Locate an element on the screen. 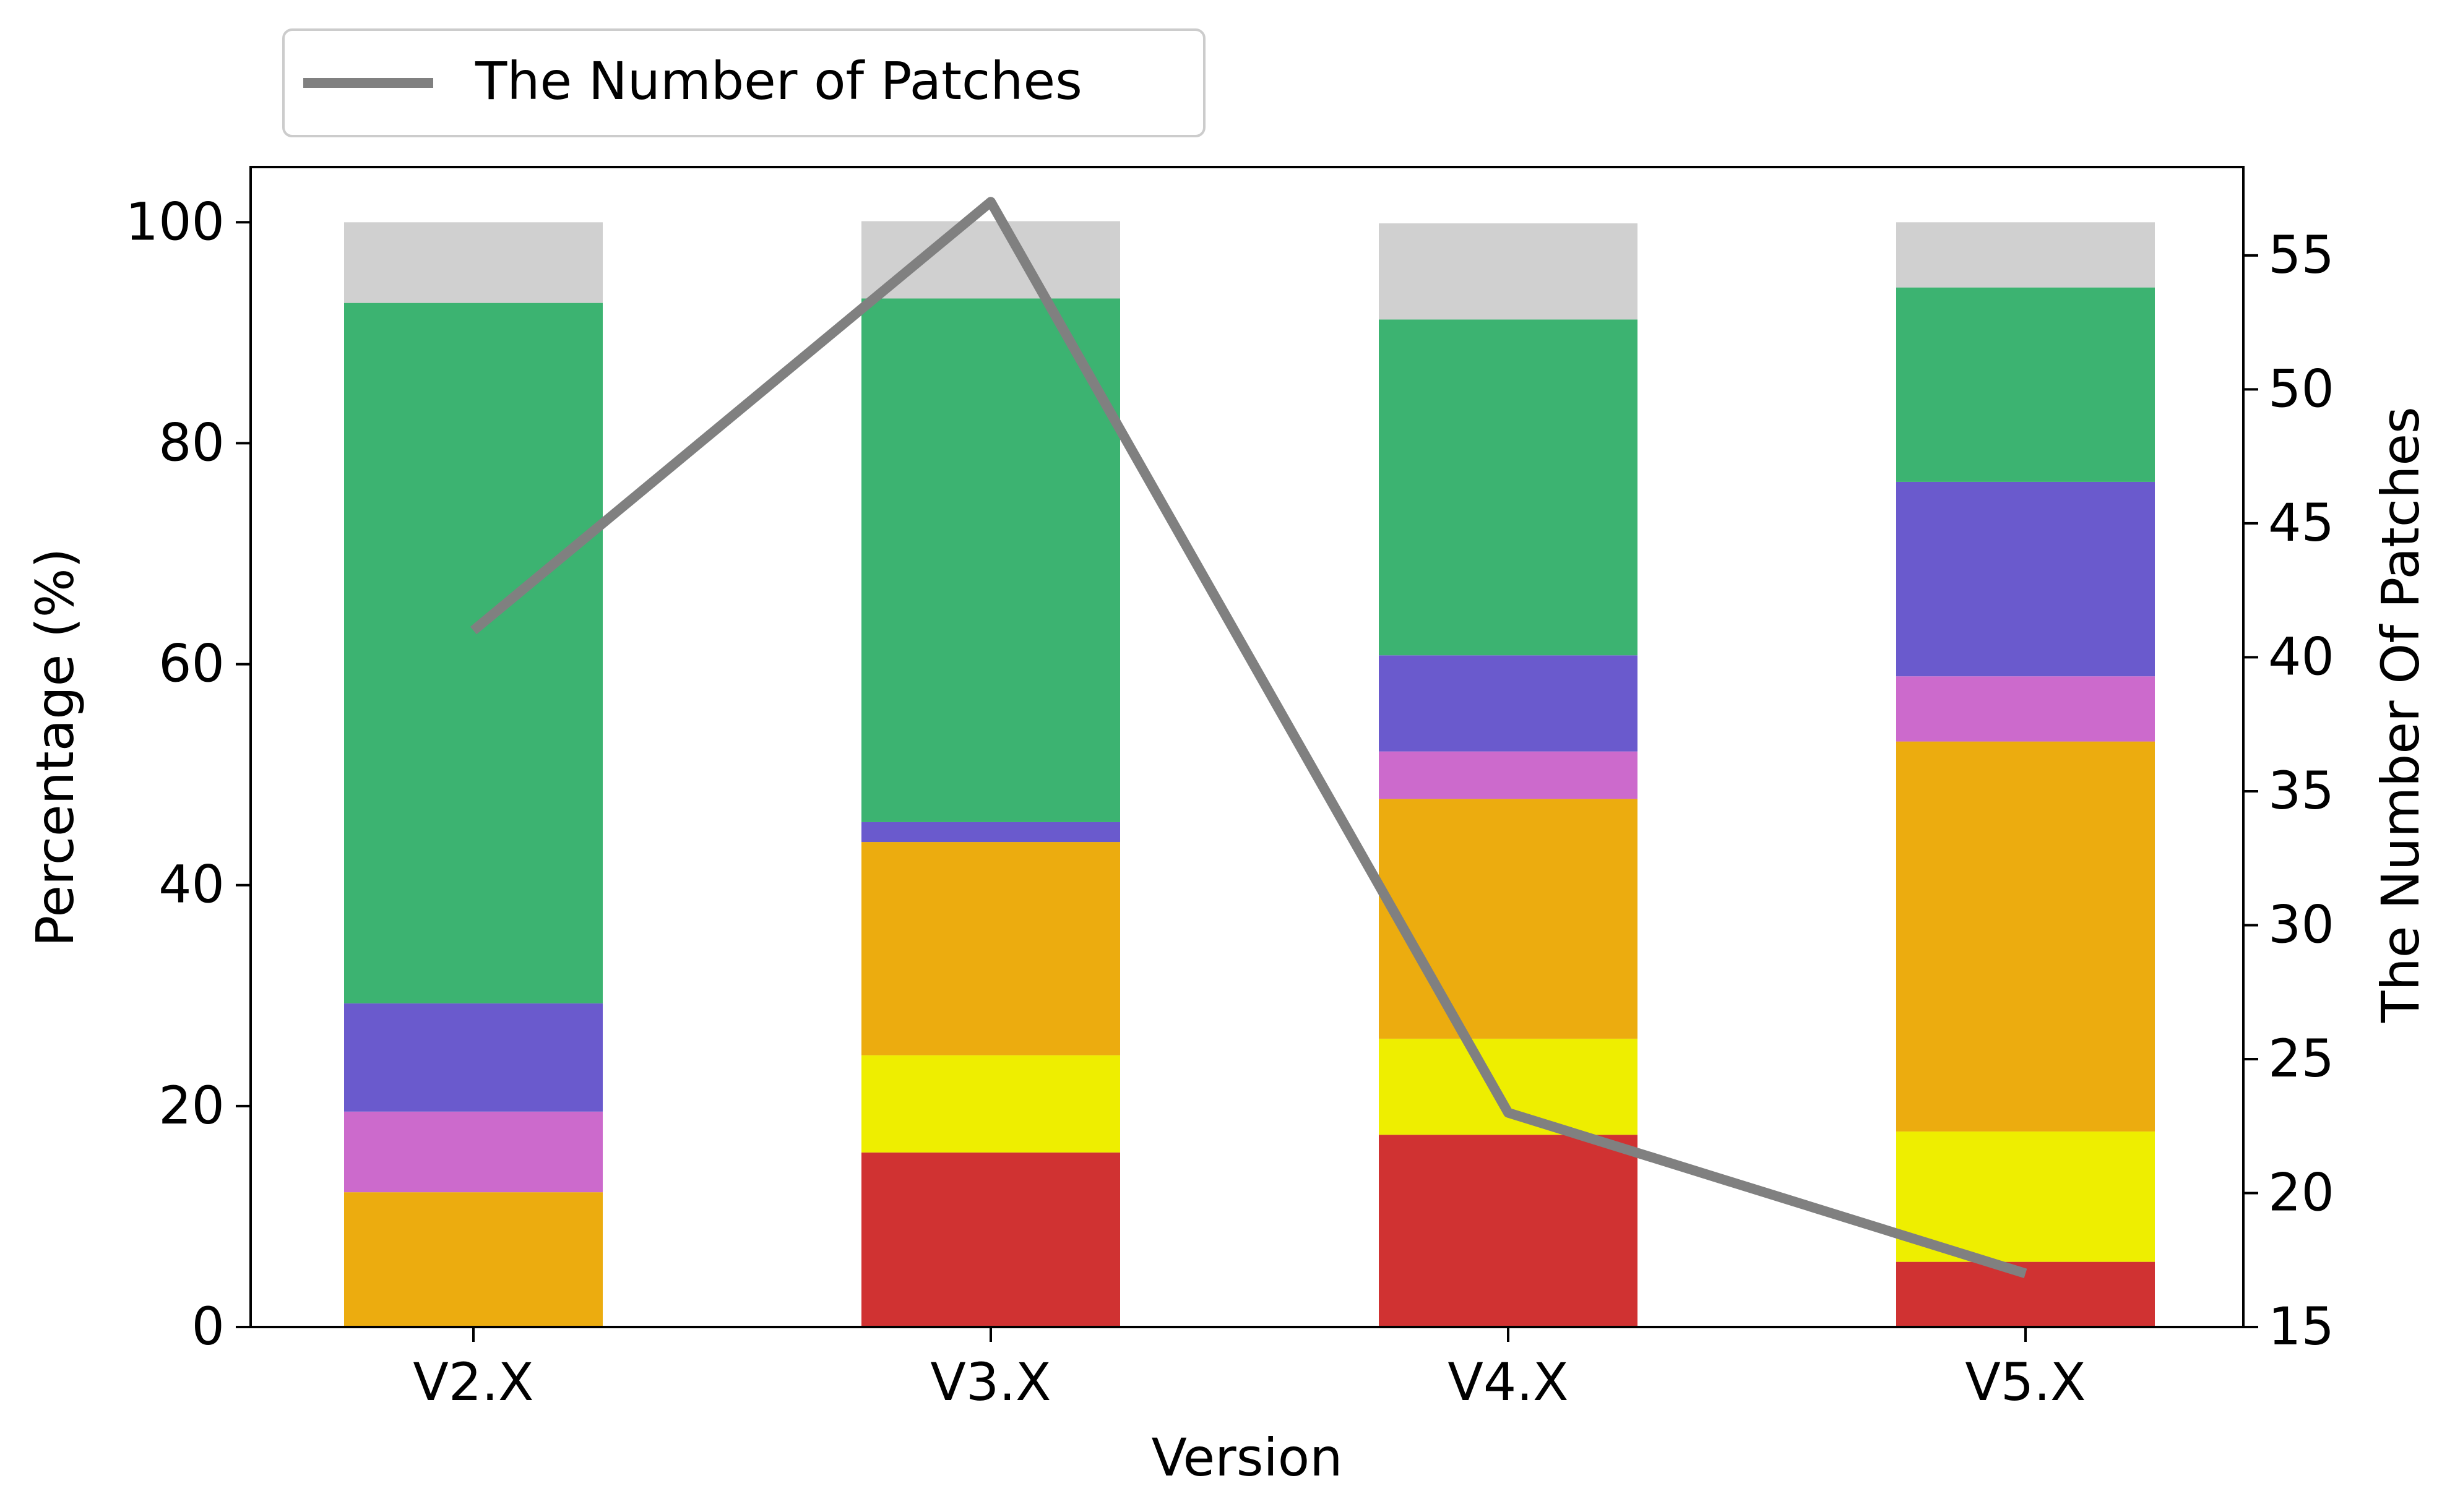  y2-tick-label: 25 is located at coordinates (2301, 1058).